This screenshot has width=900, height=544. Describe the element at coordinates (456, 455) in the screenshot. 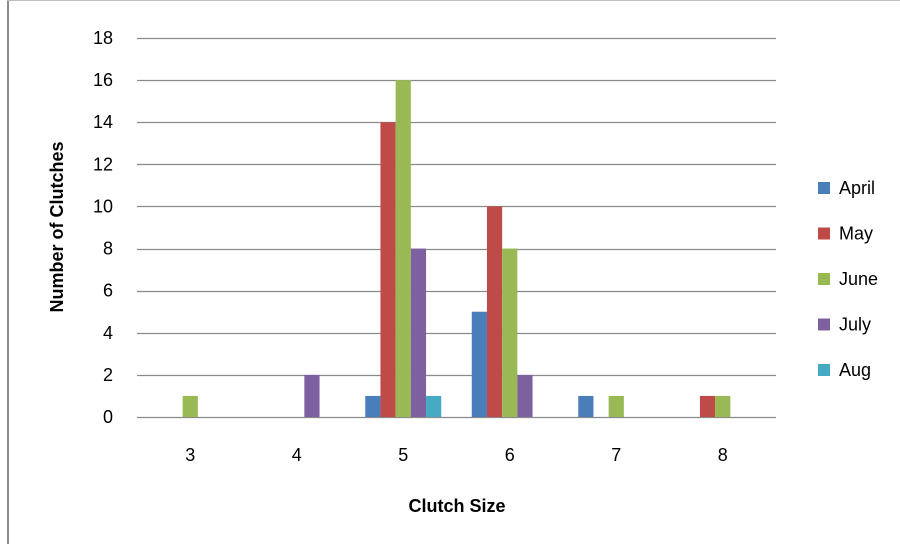

I see `x-axis-ticks: 3 4 5 6 7 8` at that location.